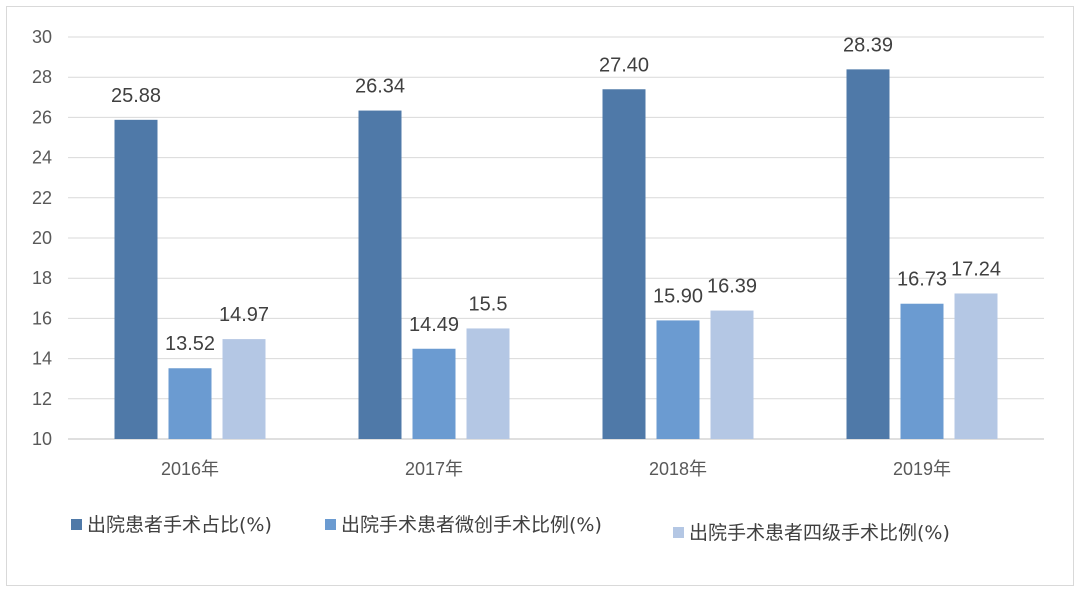 This screenshot has width=1080, height=592. Describe the element at coordinates (42, 117) in the screenshot. I see `y-tick-label: 26` at that location.